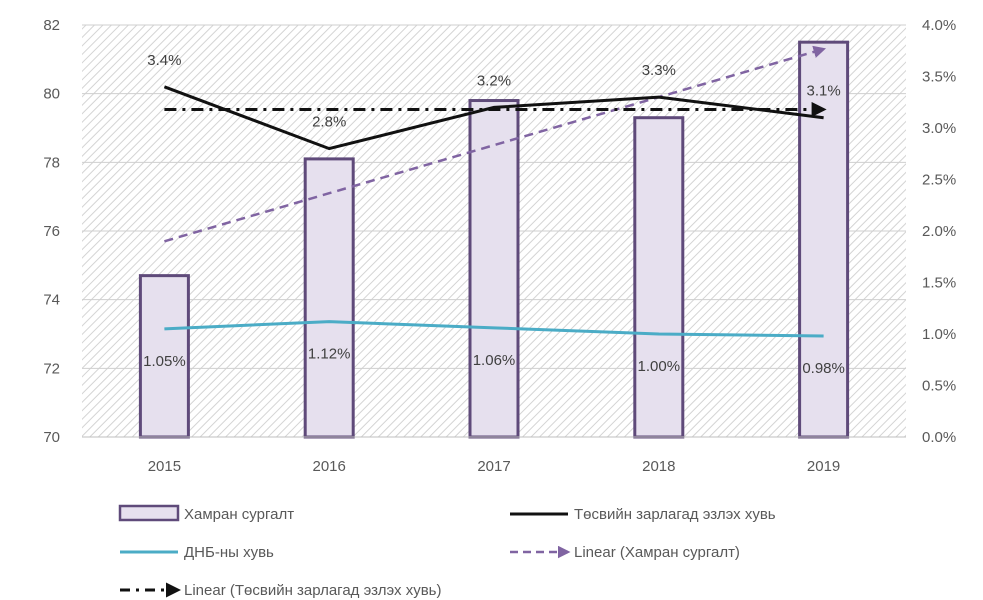 Image resolution: width=983 pixels, height=600 pixels. Describe the element at coordinates (659, 70) in the screenshot. I see `data-label-1-2018: 3.3%` at that location.